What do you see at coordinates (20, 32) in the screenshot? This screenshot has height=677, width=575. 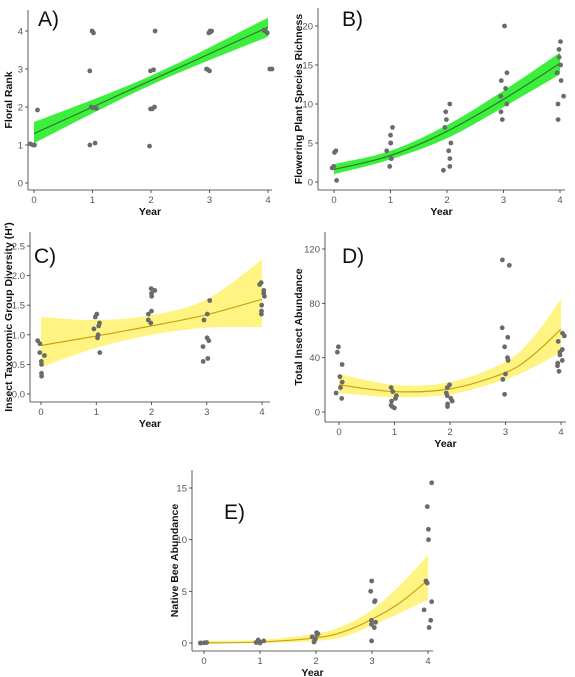 I see `y-tick-label: 4` at bounding box center [20, 32].